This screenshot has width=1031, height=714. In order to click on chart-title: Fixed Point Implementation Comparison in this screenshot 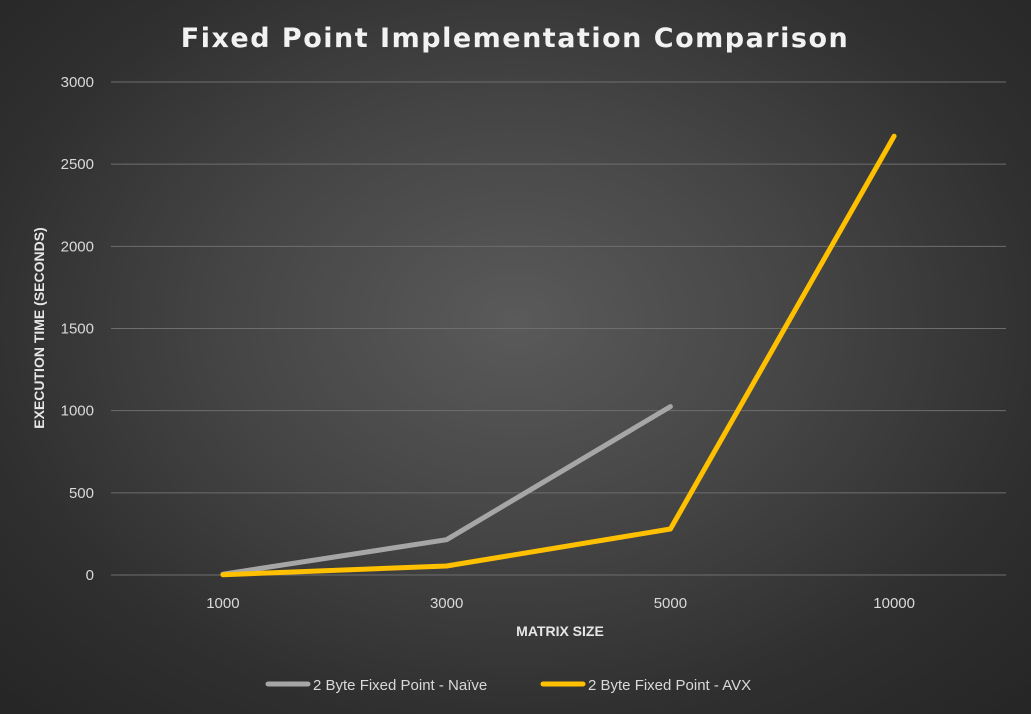, I will do `click(515, 38)`.